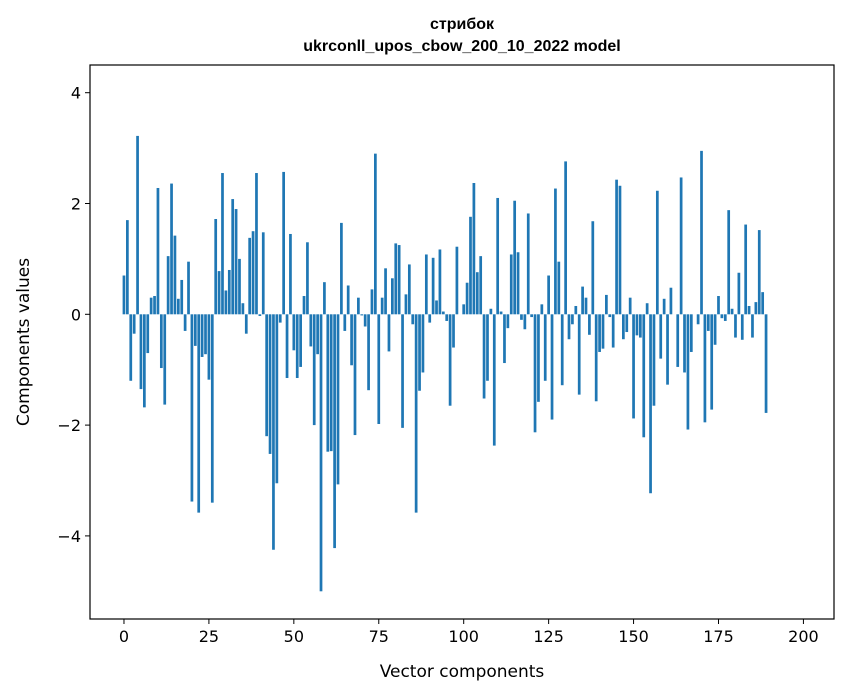  I want to click on x-tick-label: 50, so click(294, 636).